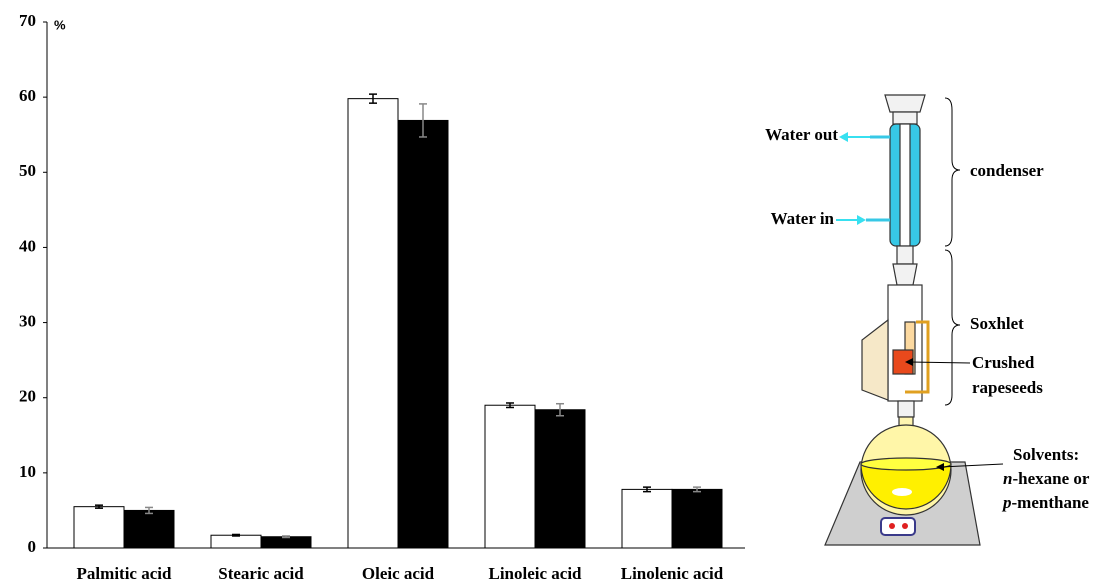 This screenshot has height=583, width=1104. Describe the element at coordinates (535, 573) in the screenshot. I see `x-tick-label: Linoleic acid` at that location.